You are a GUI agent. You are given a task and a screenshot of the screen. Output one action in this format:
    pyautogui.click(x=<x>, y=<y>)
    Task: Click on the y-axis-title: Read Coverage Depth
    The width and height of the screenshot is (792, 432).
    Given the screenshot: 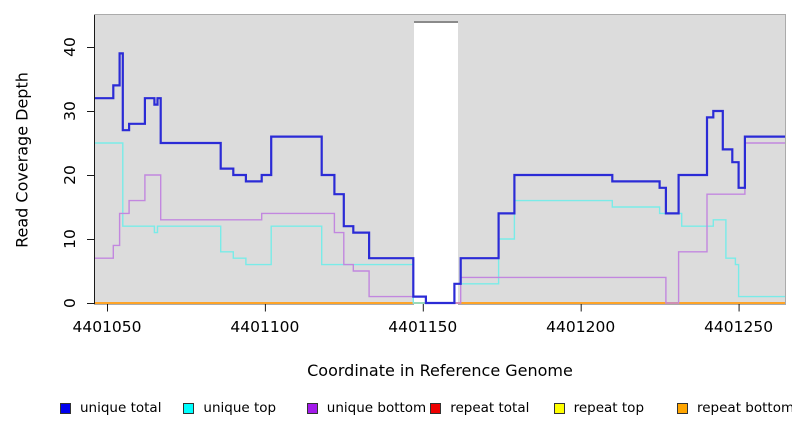 What is the action you would take?
    pyautogui.click(x=22, y=160)
    